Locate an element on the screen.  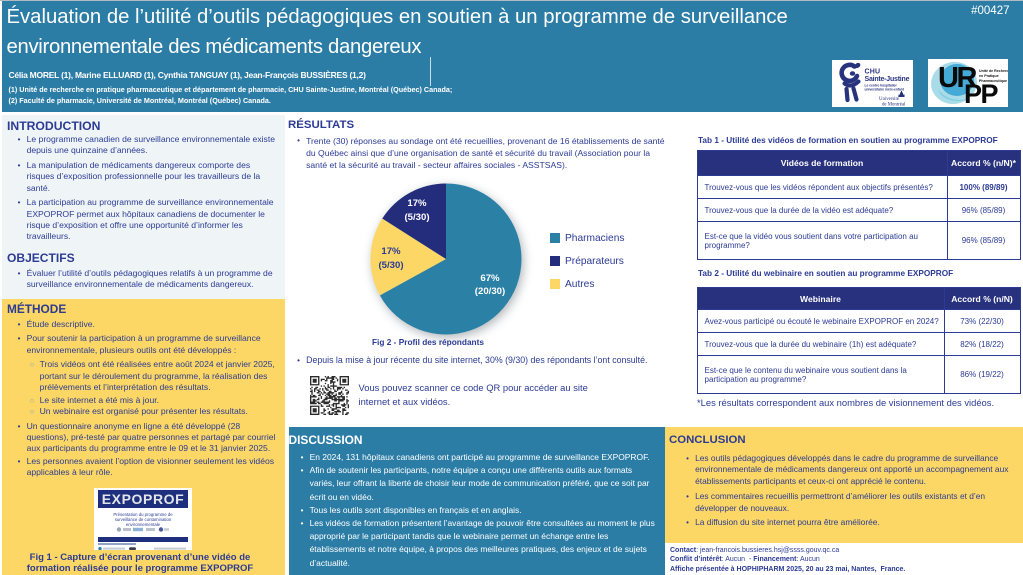
svg-text: Unité de Recherche is located at coordinates (993, 71).